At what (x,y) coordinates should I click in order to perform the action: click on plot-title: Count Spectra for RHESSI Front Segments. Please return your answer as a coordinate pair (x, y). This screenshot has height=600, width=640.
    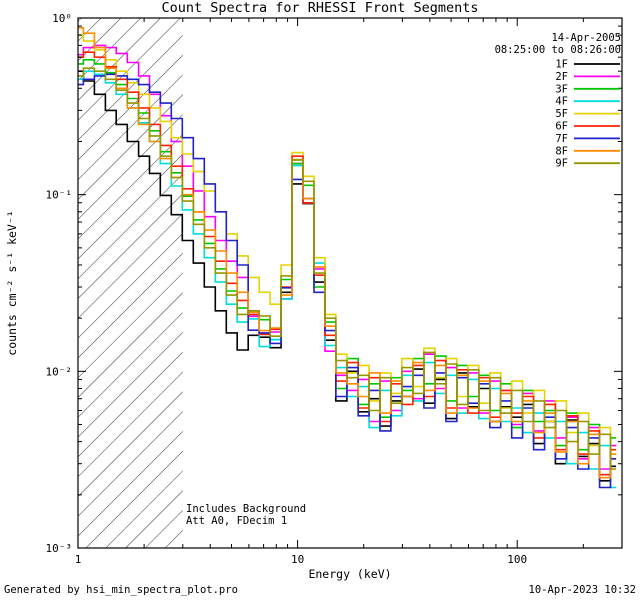
    Looking at the image, I should click on (320, 8).